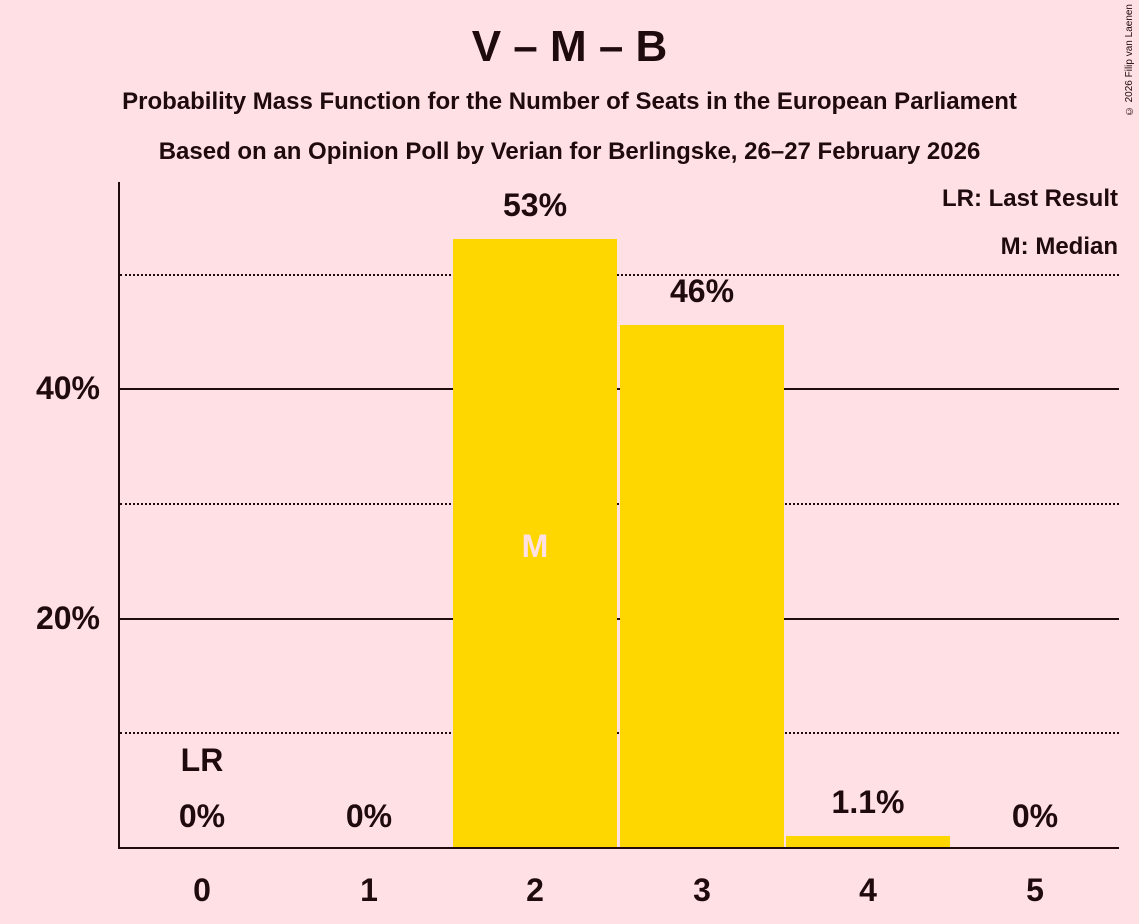 The width and height of the screenshot is (1139, 924). I want to click on legend-last-result: LR: Last Result, so click(1029, 198).